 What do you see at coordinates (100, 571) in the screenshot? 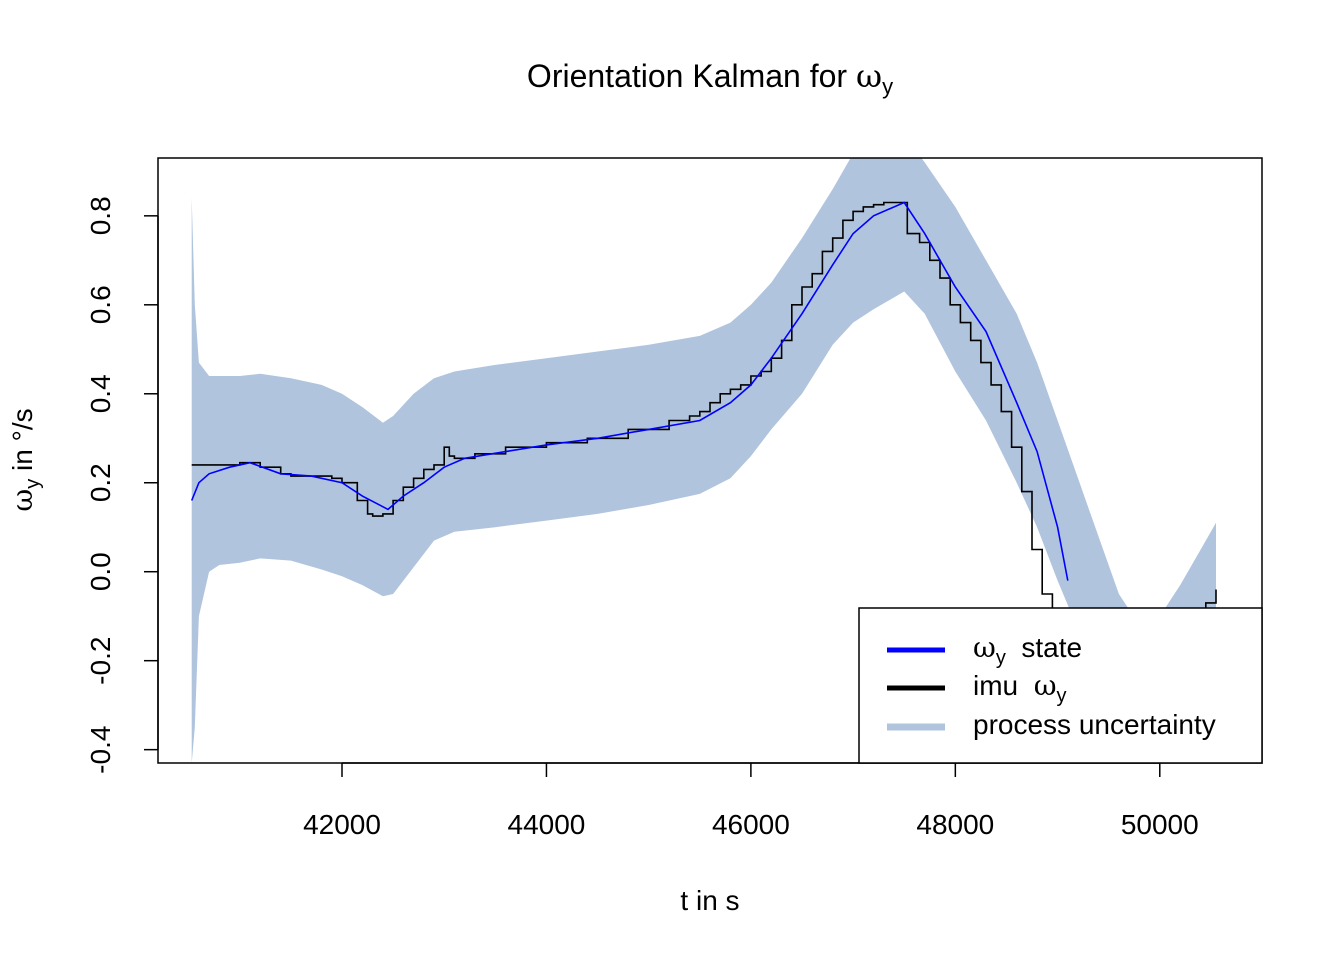
I see `y-tick-label: 0.0` at bounding box center [100, 571].